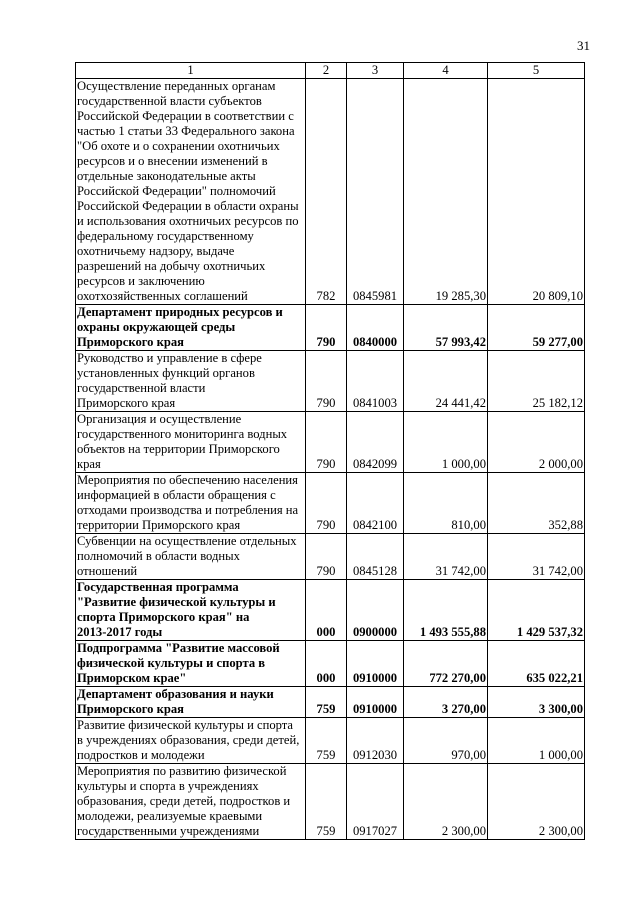  I want to click on cell-c4: 810,00, so click(445, 503).